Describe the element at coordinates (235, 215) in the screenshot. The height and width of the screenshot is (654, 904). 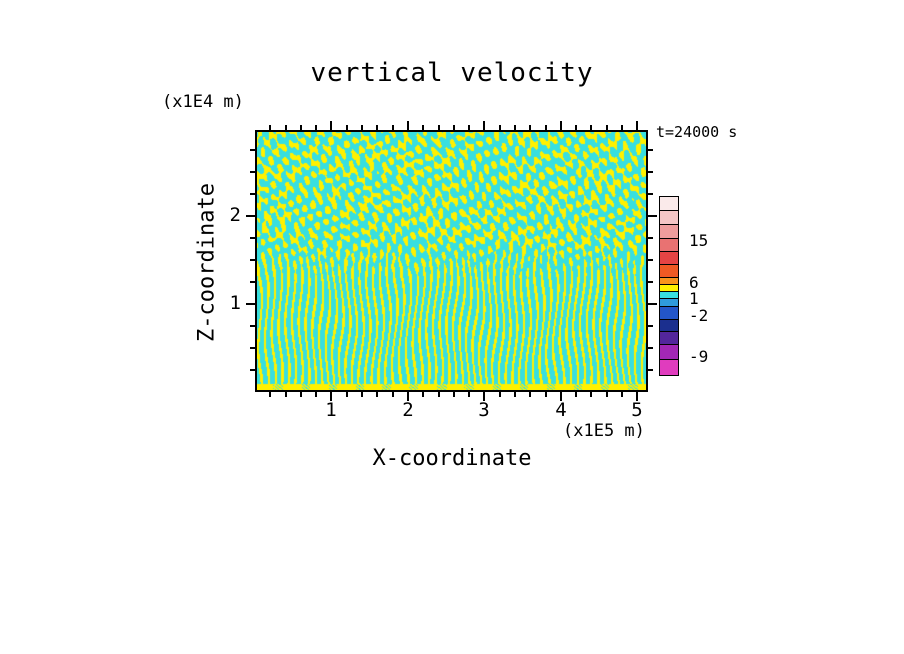
I see `y-tick-label: 2` at that location.